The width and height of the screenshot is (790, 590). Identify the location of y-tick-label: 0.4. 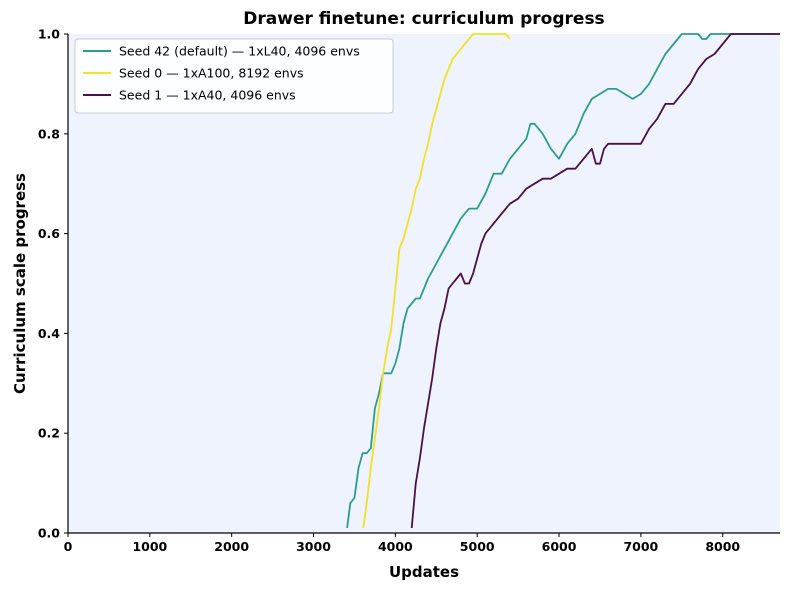
(49, 333).